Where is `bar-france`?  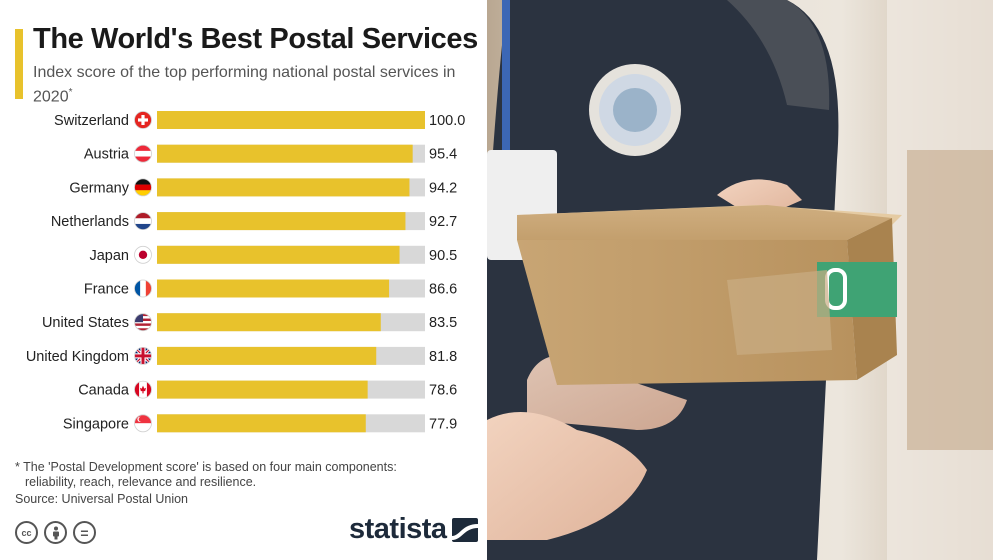 bar-france is located at coordinates (273, 288).